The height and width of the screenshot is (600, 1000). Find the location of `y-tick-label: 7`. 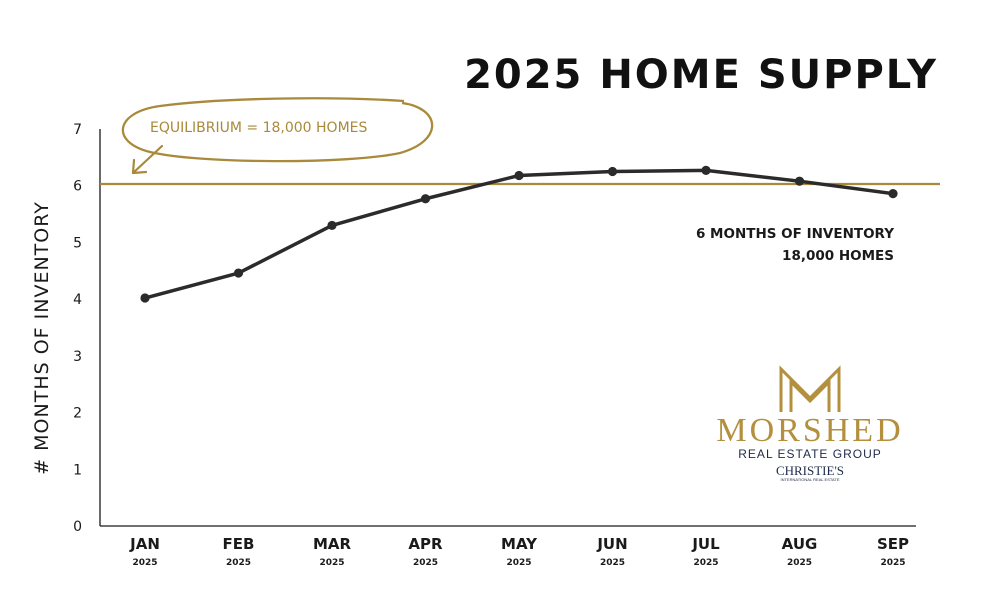

y-tick-label: 7 is located at coordinates (77, 130).